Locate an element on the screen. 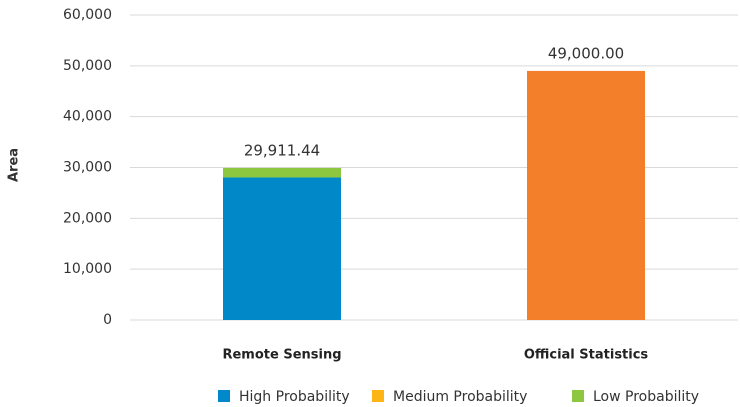 The width and height of the screenshot is (740, 407). y-tick-label: 20,000 is located at coordinates (87, 218).